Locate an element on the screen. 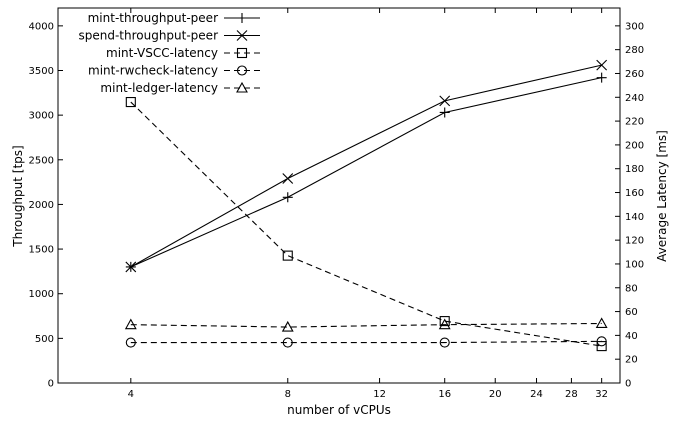 This screenshot has height=422, width=688. y-tick-label: 1000 is located at coordinates (41, 294).